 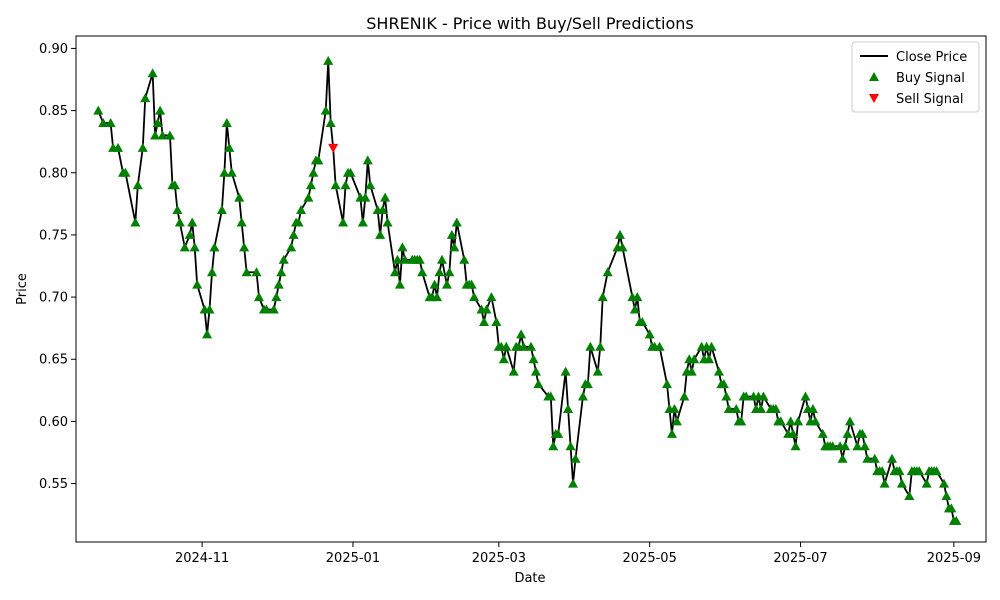 What do you see at coordinates (930, 78) in the screenshot?
I see `legend-label-buy-signal: Buy Signal` at bounding box center [930, 78].